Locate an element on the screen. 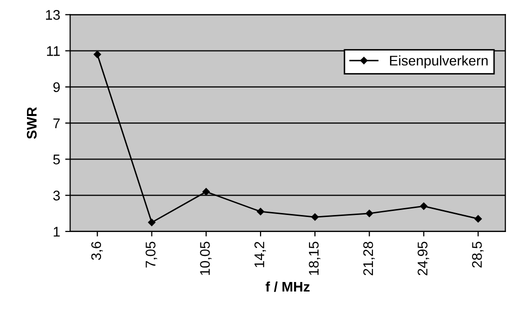 Image resolution: width=512 pixels, height=326 pixels. x-tick-label: 10,05 is located at coordinates (206, 258).